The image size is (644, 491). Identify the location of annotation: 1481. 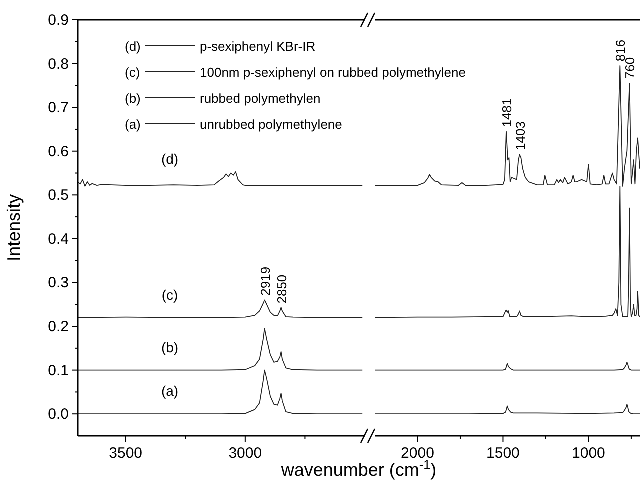
(506, 113).